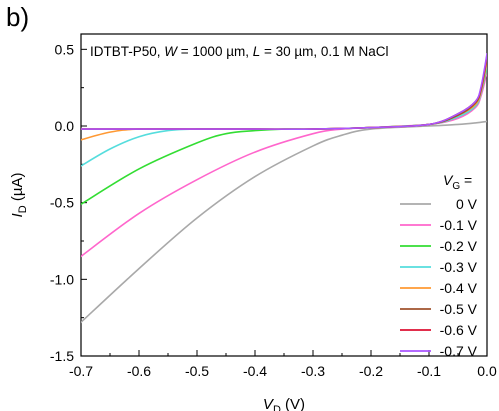 Image resolution: width=499 pixels, height=411 pixels. What do you see at coordinates (283, 364) in the screenshot?
I see `x-axis-ticks: -0.7 -0.6 -0.5 -0.4 -0.3 -0.2 -0.1 0.0` at bounding box center [283, 364].